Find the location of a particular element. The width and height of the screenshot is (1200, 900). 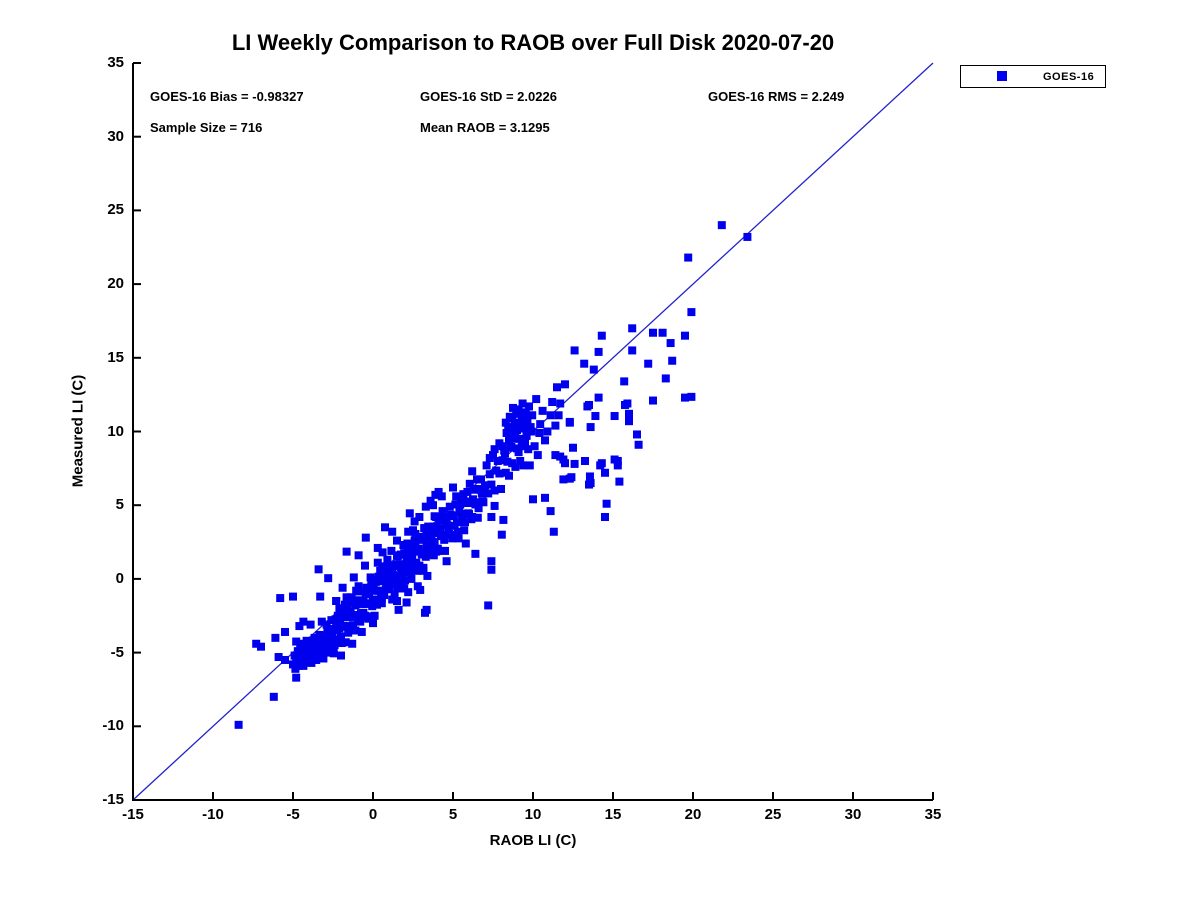

stat-sample-size: Sample Size = 716 is located at coordinates (206, 127).